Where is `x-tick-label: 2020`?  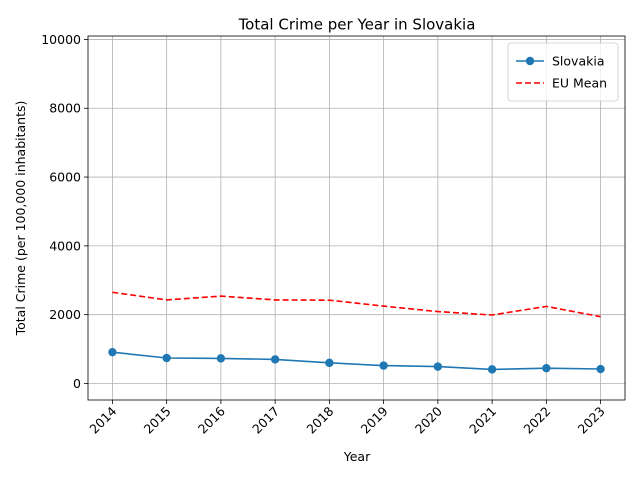 x-tick-label: 2020 is located at coordinates (428, 419).